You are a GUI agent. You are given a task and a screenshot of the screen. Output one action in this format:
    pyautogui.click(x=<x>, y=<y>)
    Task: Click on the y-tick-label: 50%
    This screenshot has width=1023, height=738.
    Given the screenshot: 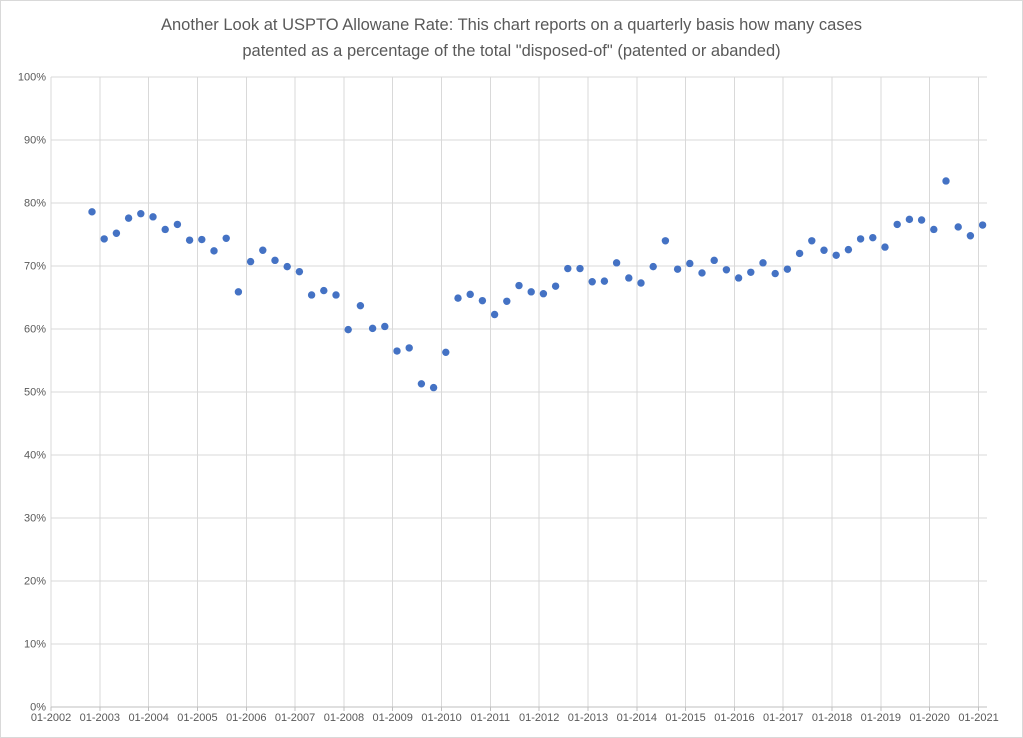 What is the action you would take?
    pyautogui.click(x=35, y=393)
    